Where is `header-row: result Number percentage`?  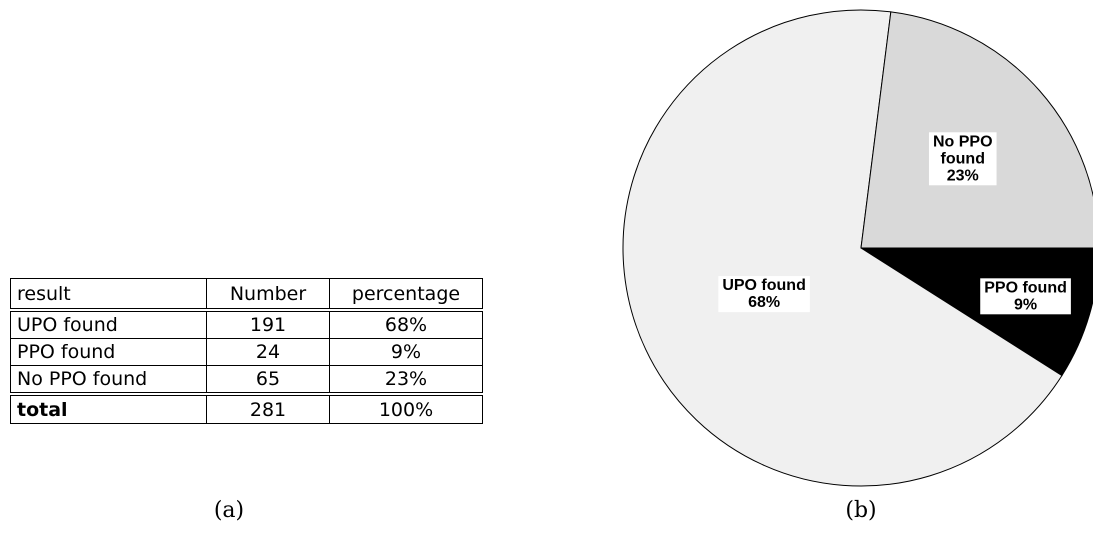
header-row: result Number percentage is located at coordinates (246, 295).